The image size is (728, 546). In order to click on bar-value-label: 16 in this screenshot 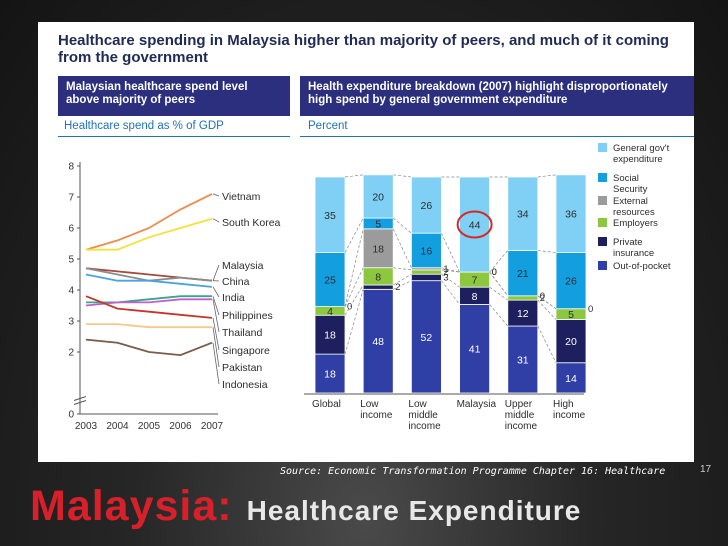, I will do `click(427, 251)`.